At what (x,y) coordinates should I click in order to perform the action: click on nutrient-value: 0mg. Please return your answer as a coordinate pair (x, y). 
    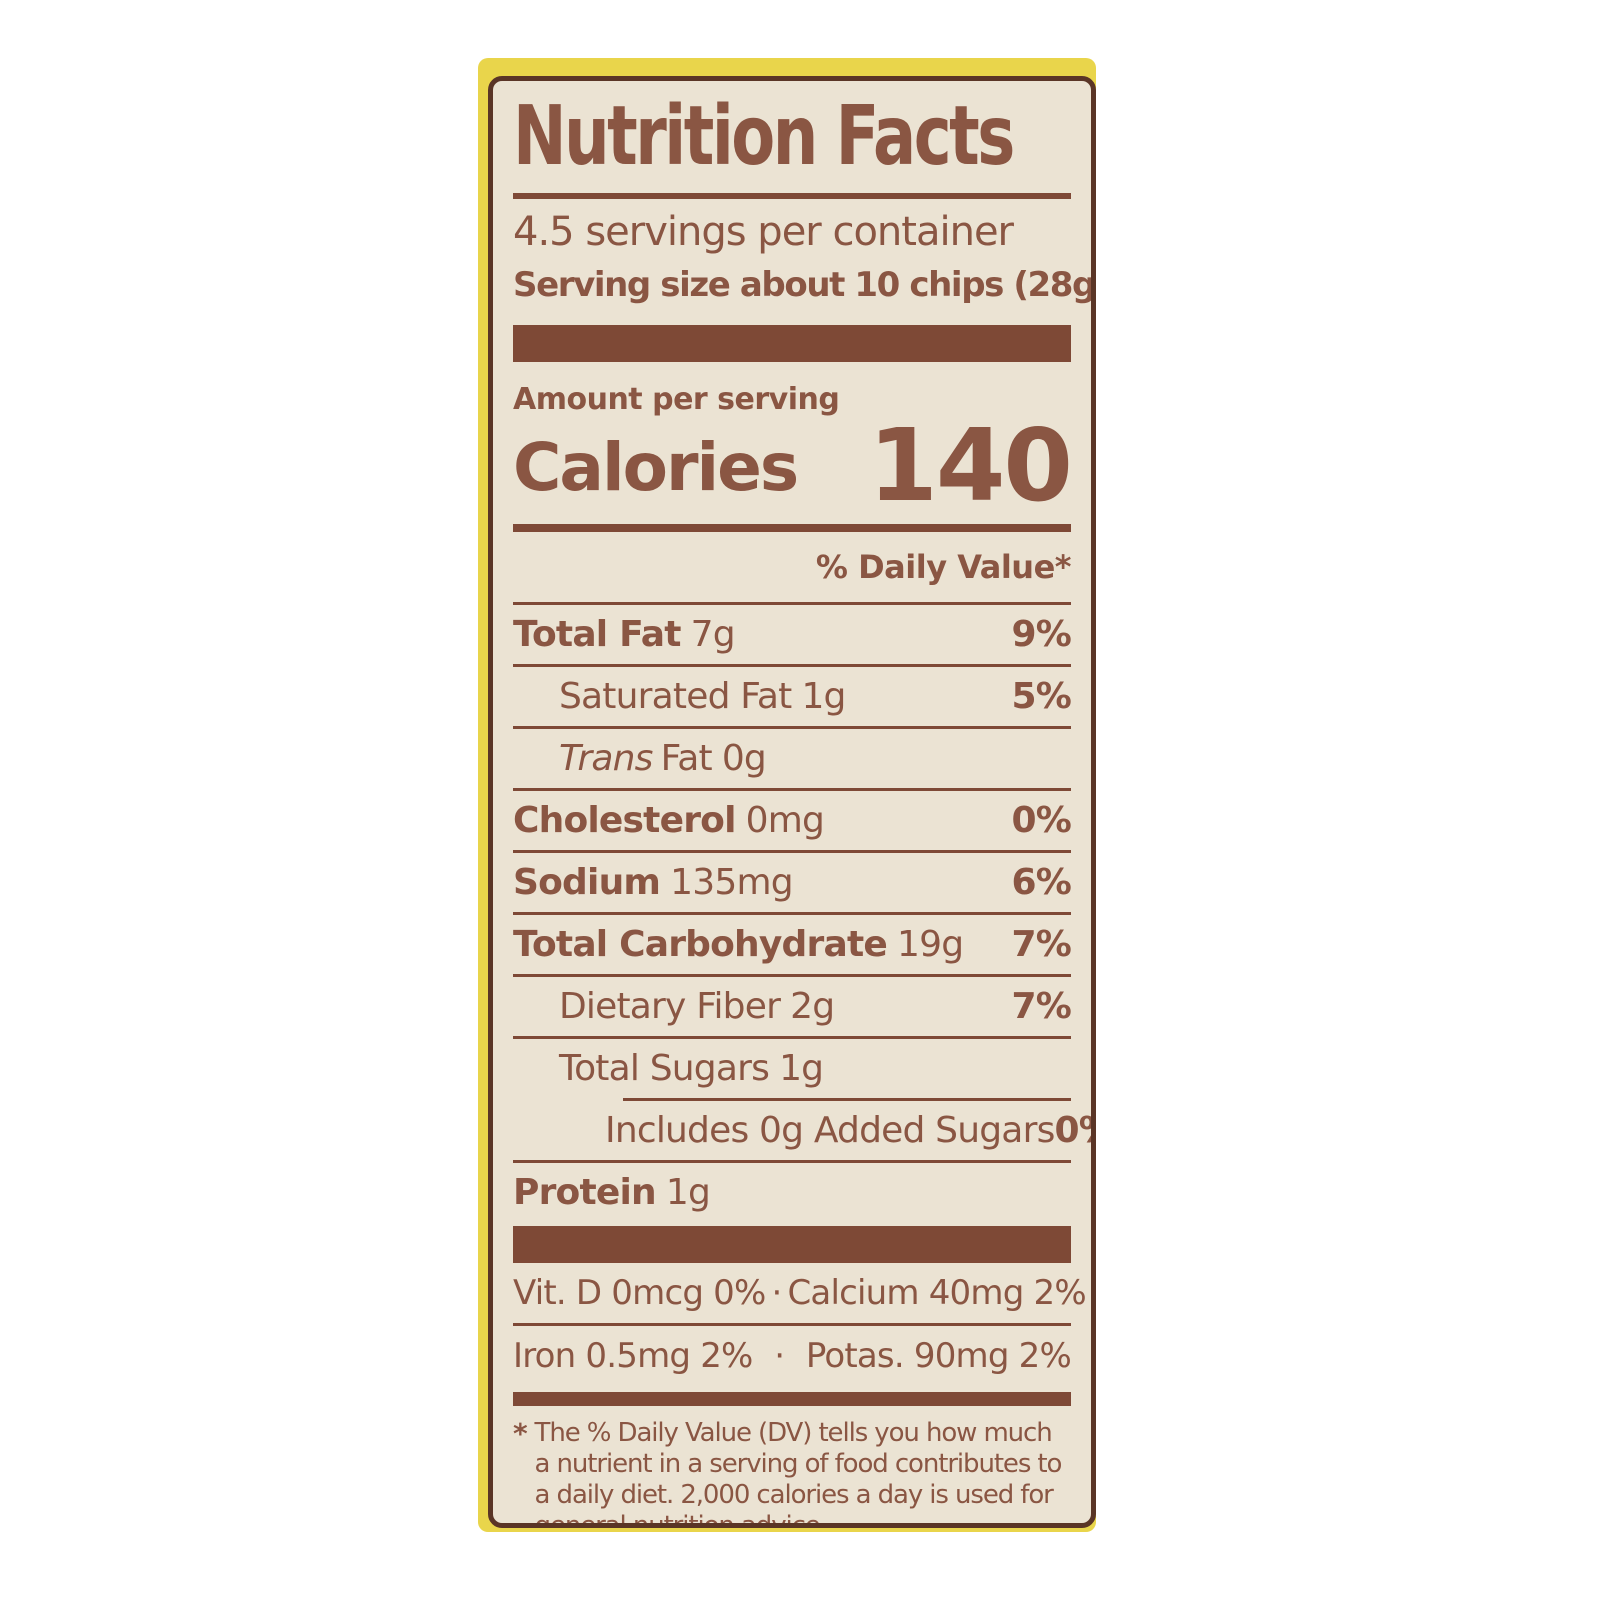
    Looking at the image, I should click on (785, 820).